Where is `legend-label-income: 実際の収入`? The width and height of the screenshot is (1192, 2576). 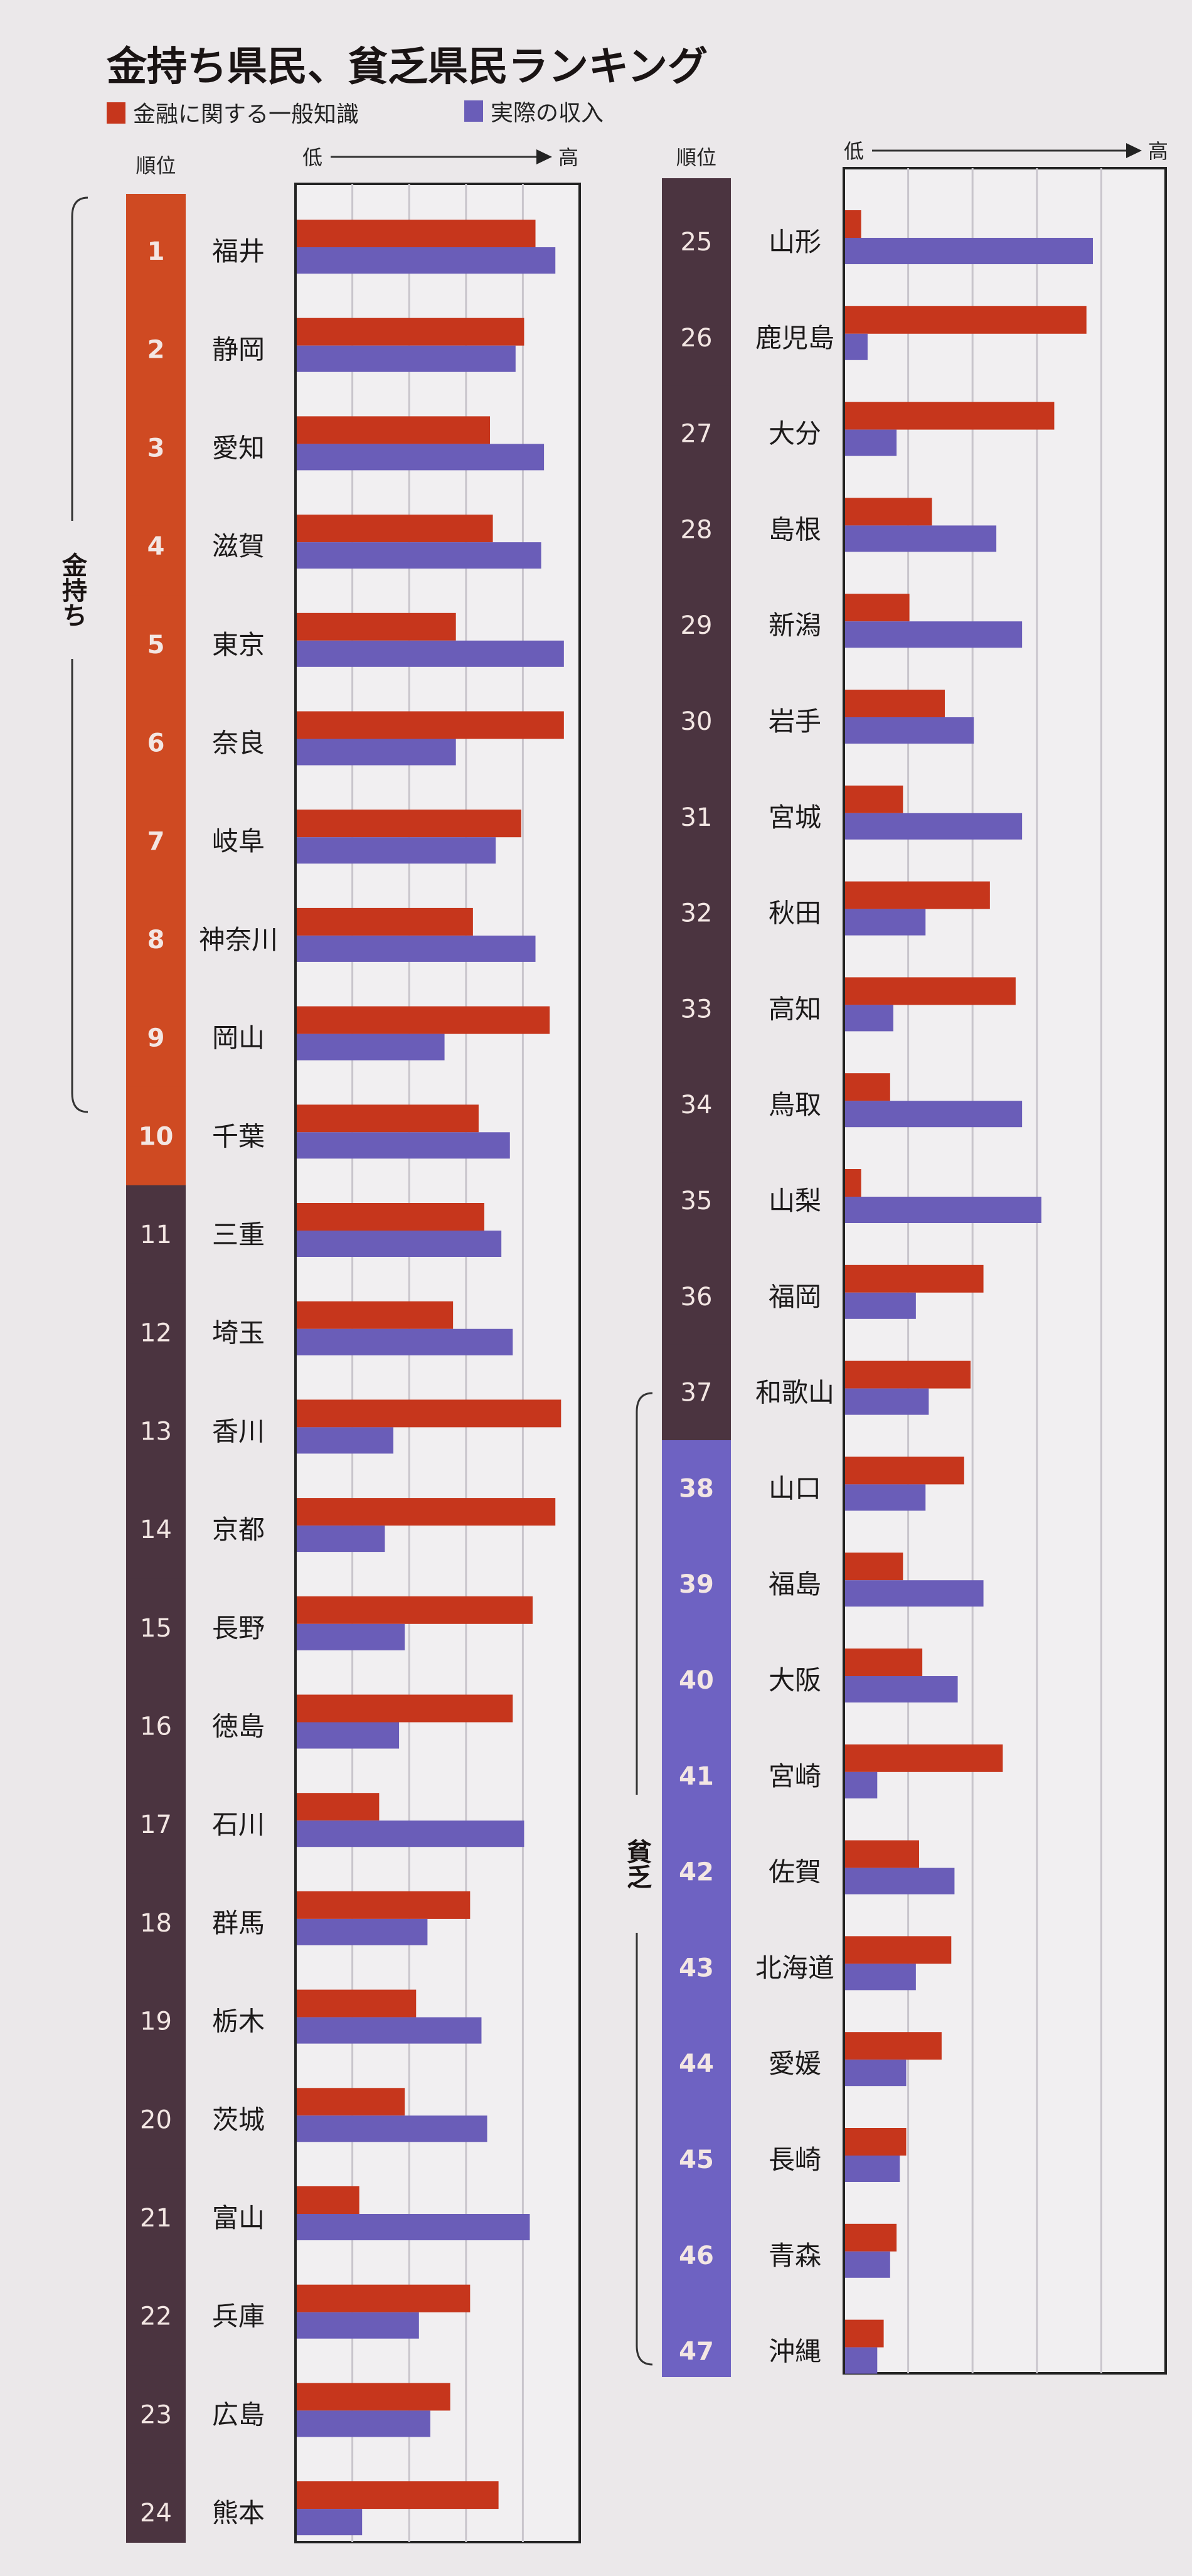 legend-label-income: 実際の収入 is located at coordinates (547, 113).